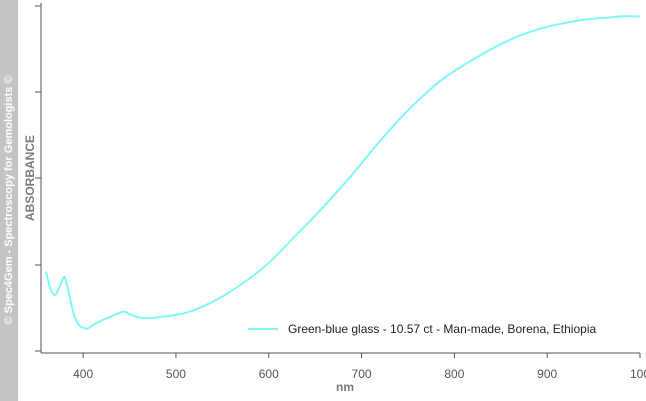 The height and width of the screenshot is (401, 646). I want to click on x-tick-label: 400, so click(83, 374).